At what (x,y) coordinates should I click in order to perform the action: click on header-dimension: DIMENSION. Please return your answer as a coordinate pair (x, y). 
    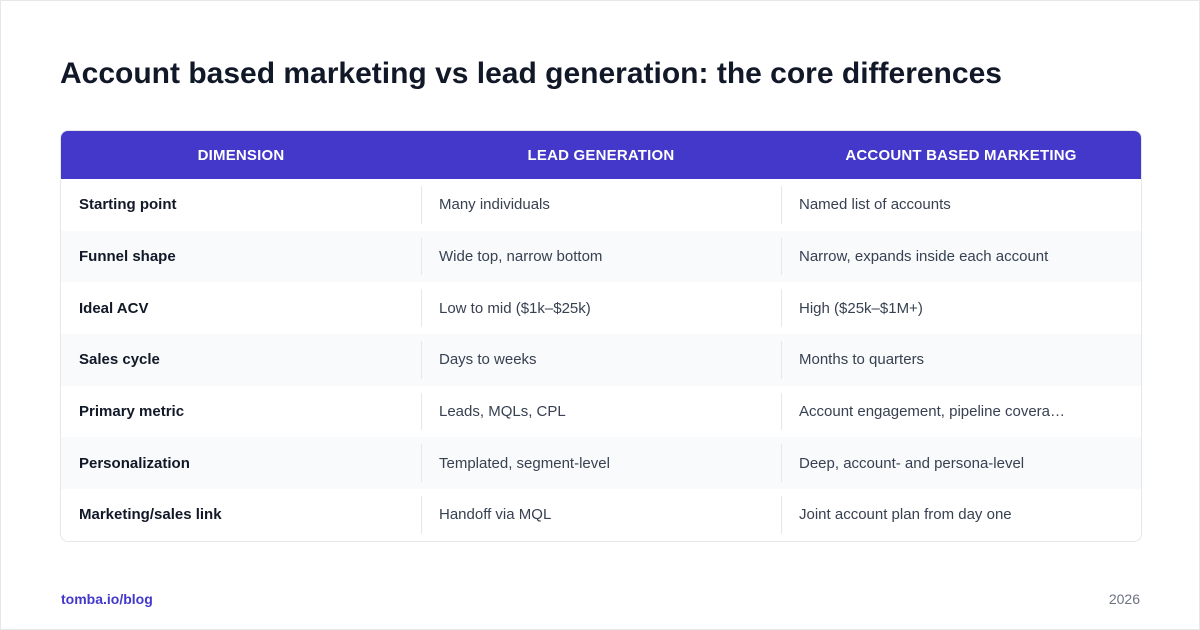
    Looking at the image, I should click on (241, 155).